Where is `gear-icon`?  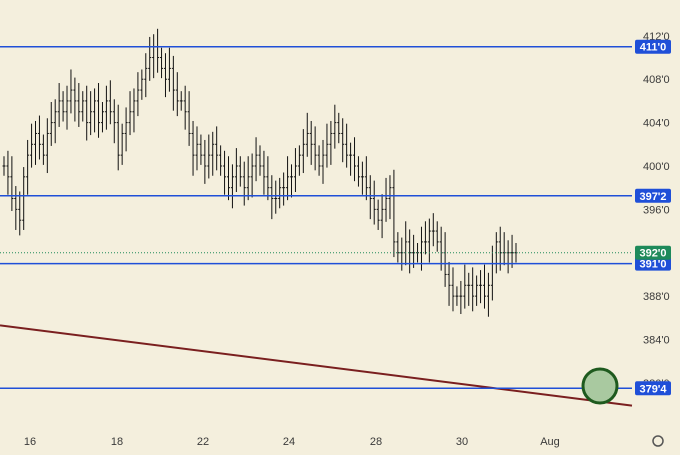
gear-icon is located at coordinates (658, 441).